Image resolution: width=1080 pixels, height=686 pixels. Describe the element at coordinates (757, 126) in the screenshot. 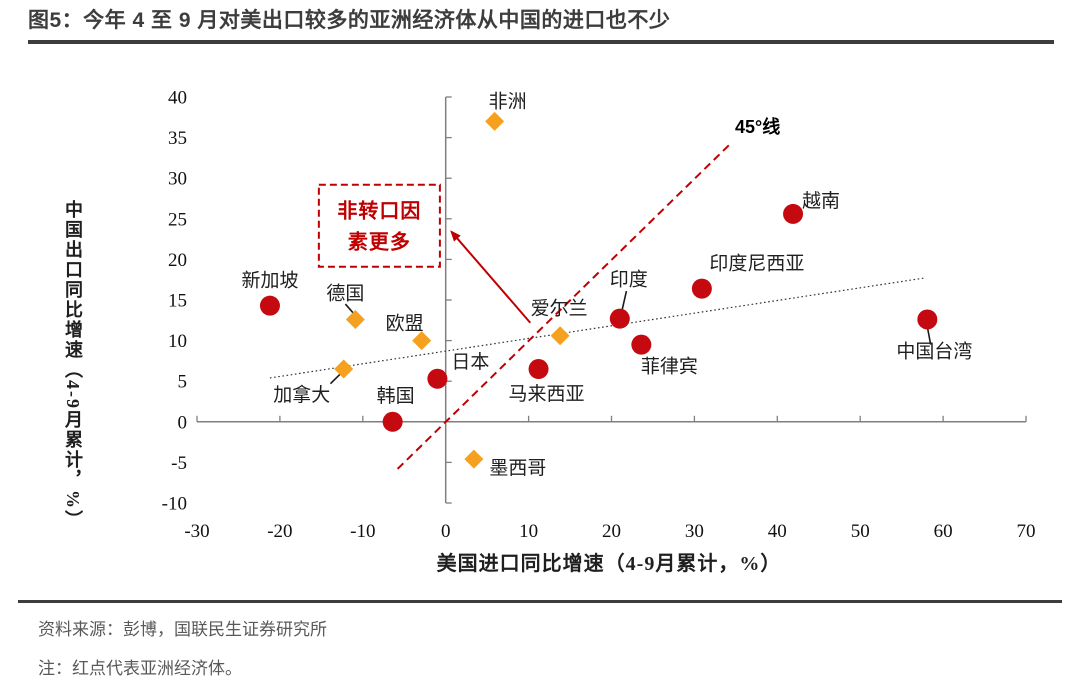

I see `line-label: 45°线` at that location.